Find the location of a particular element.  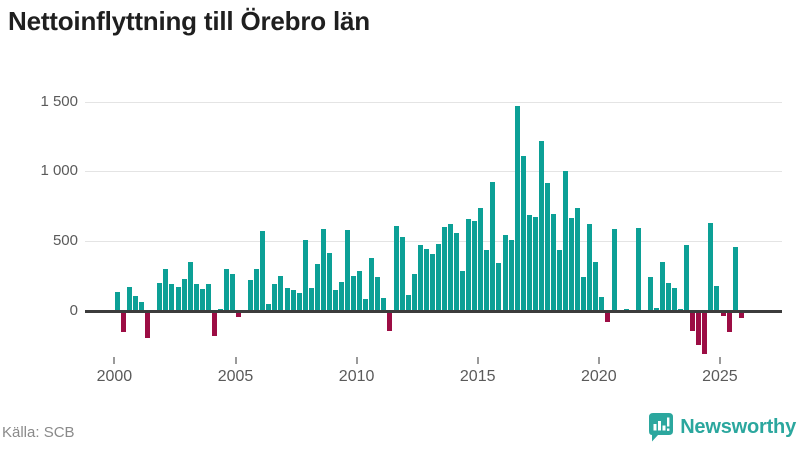

bar-2024Q3 is located at coordinates (711, 266).